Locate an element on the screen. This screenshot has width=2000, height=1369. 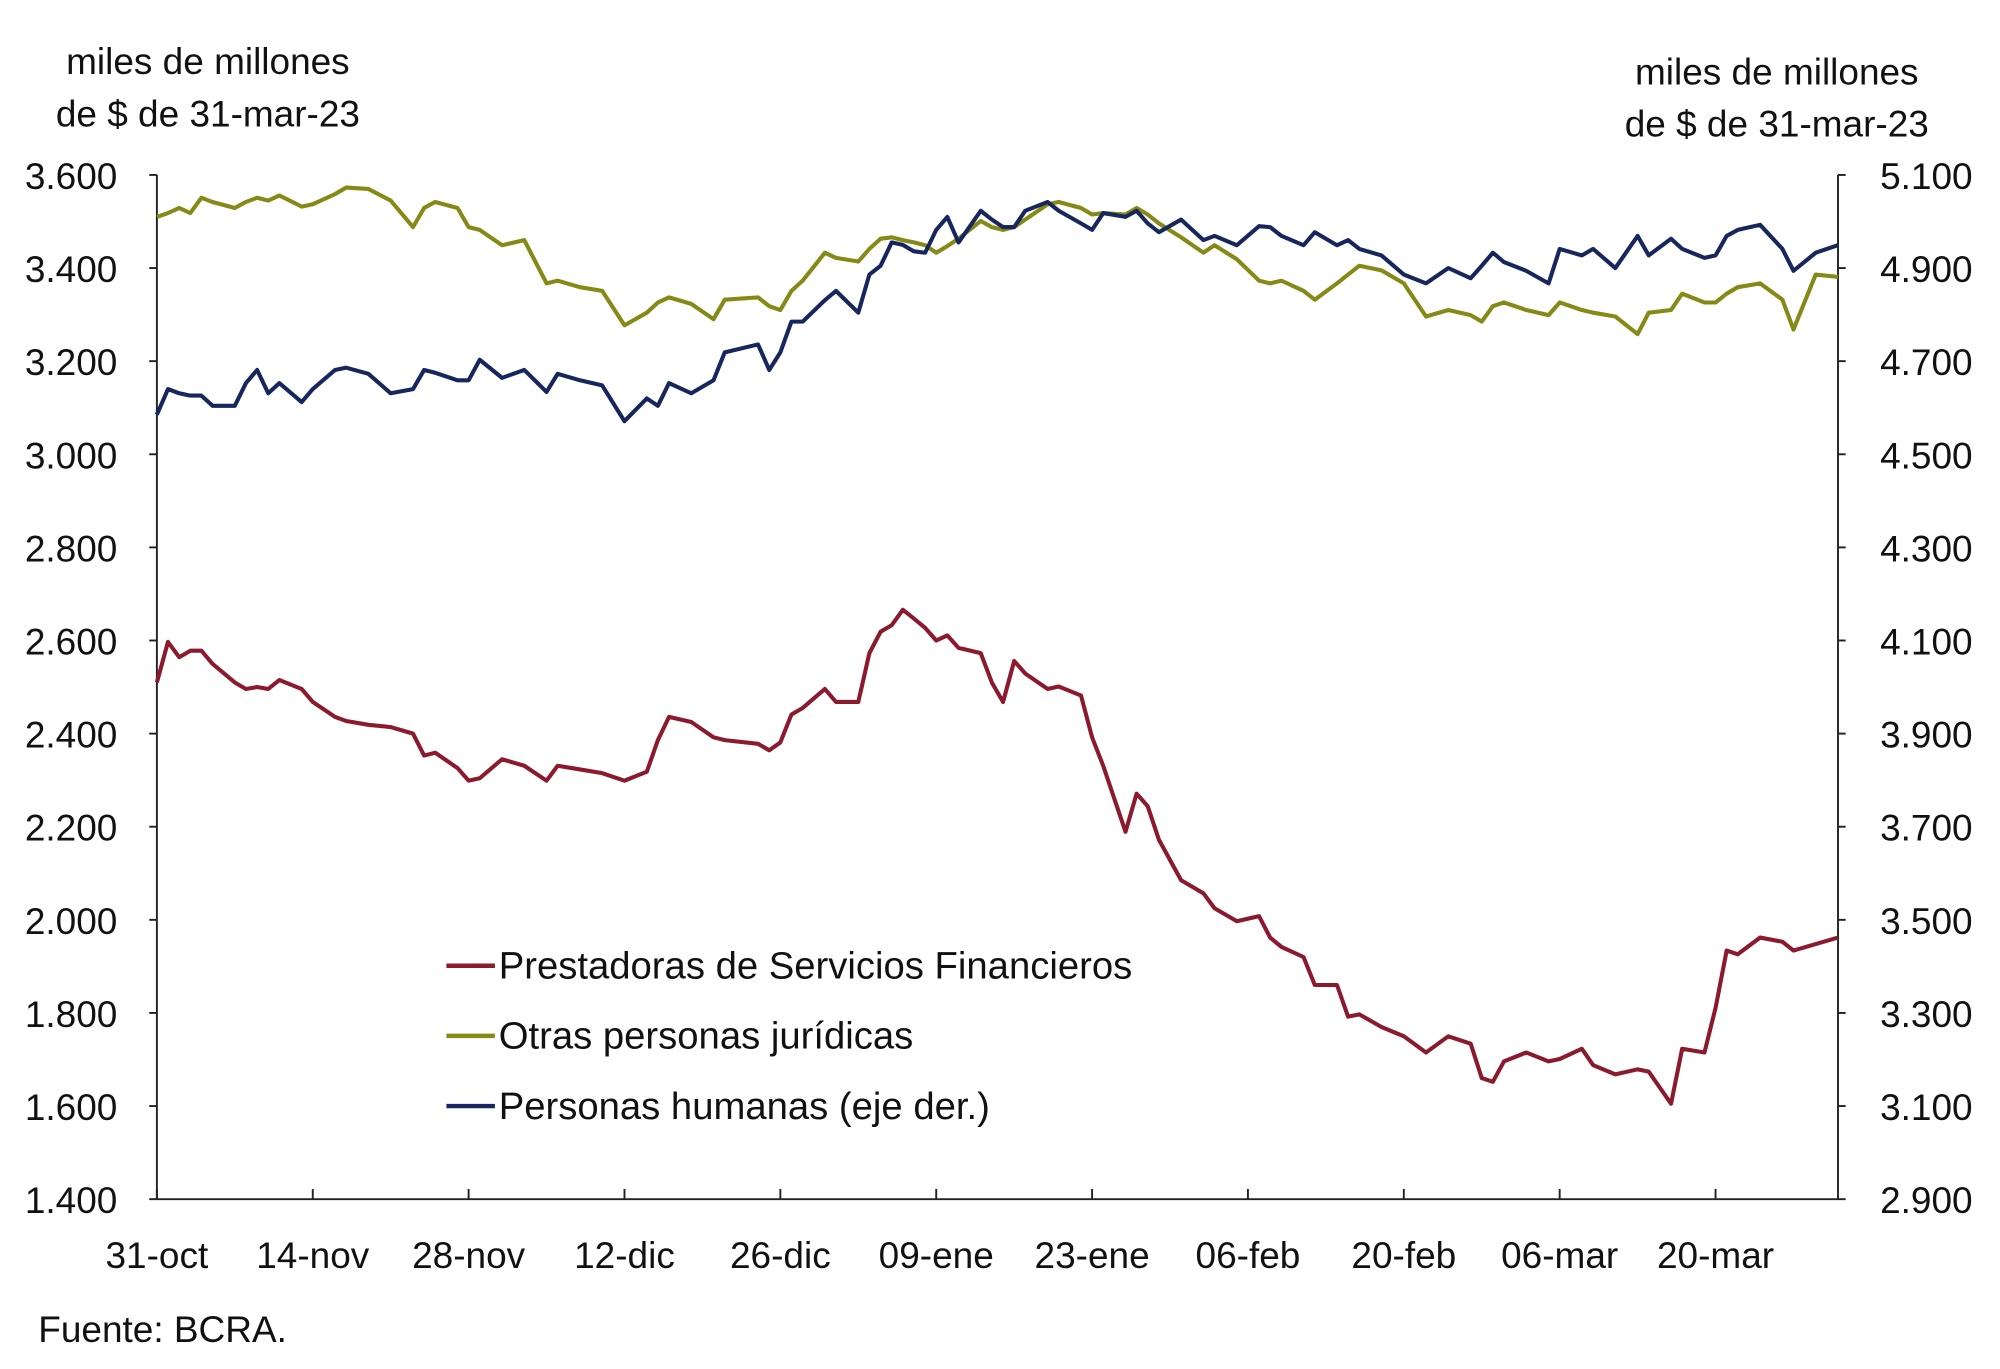
y-tick-label-right: 4.500 is located at coordinates (1926, 455).